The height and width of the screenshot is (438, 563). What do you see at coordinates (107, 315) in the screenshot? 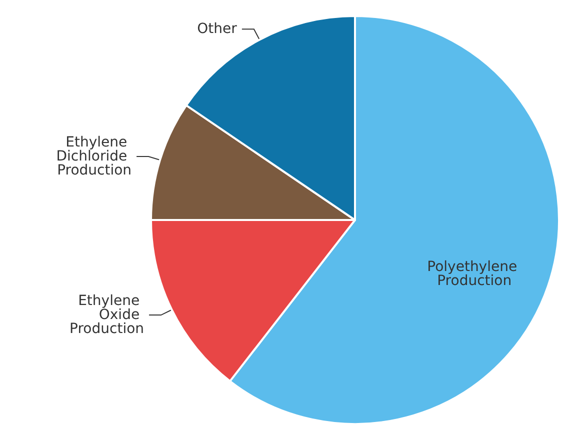
I see `slice-label: Ethylene Oxide Production` at bounding box center [107, 315].